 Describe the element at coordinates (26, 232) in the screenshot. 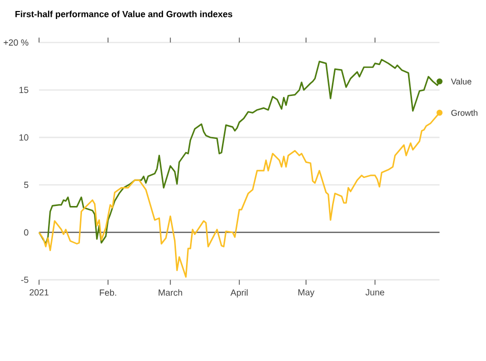

I see `y-tick-label: 0` at that location.